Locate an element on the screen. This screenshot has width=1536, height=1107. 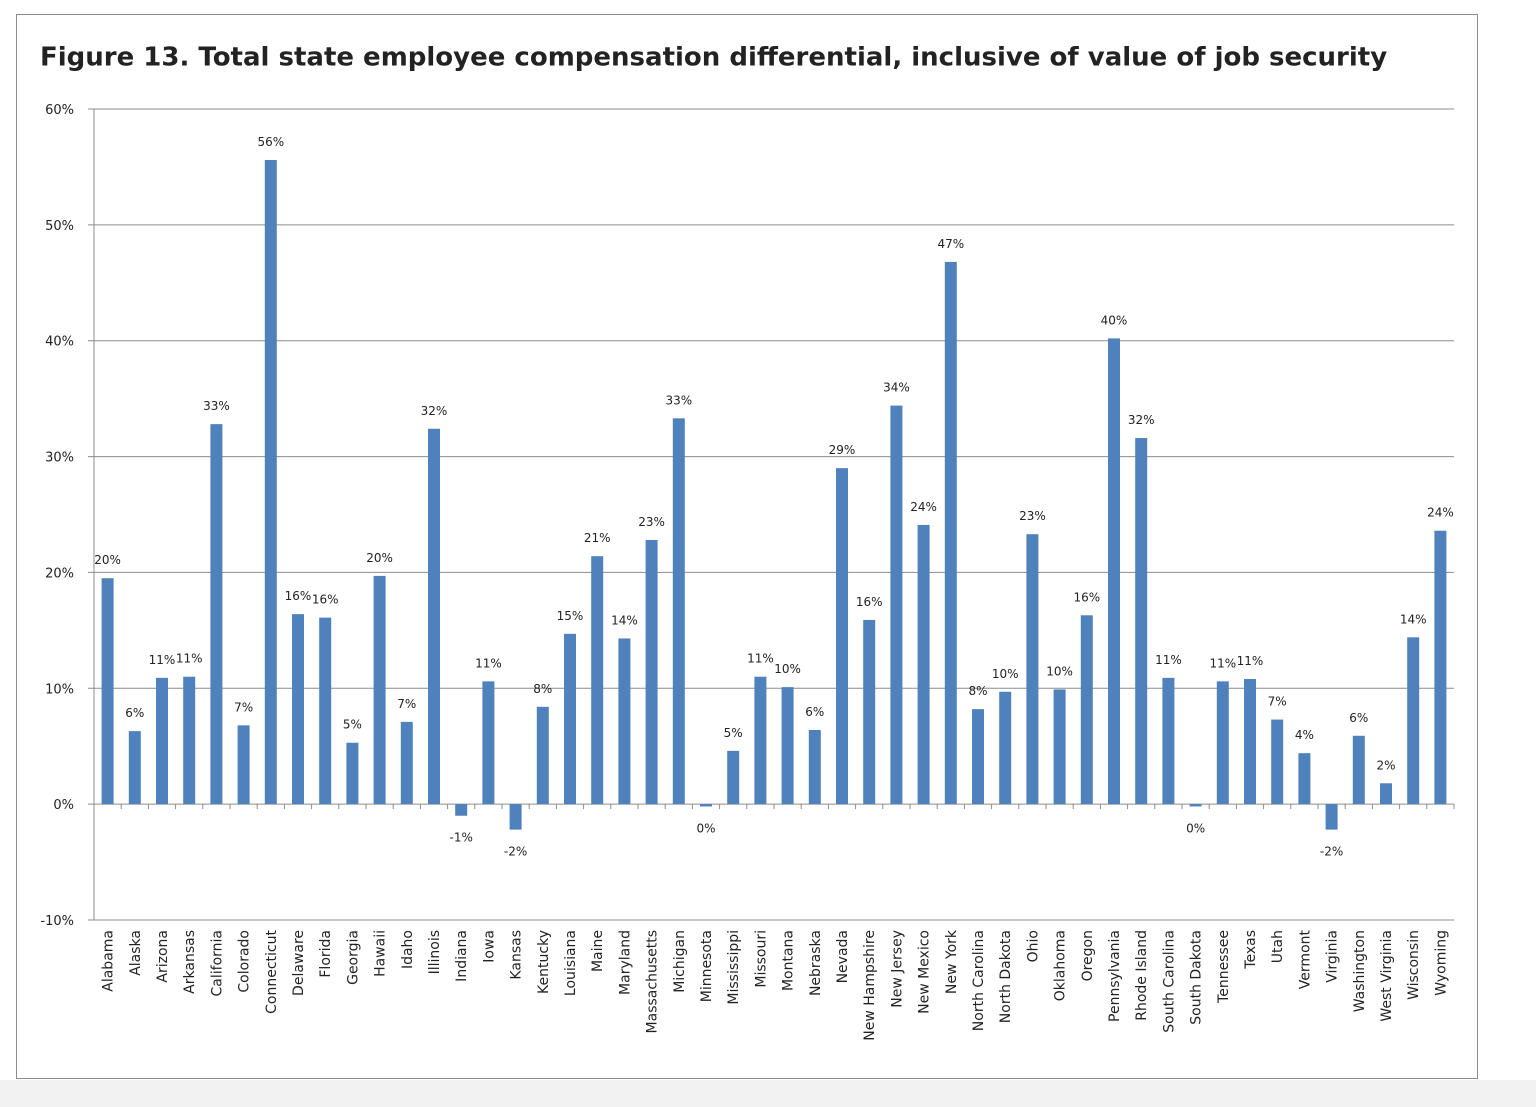
value-label: 40% is located at coordinates (1114, 320).